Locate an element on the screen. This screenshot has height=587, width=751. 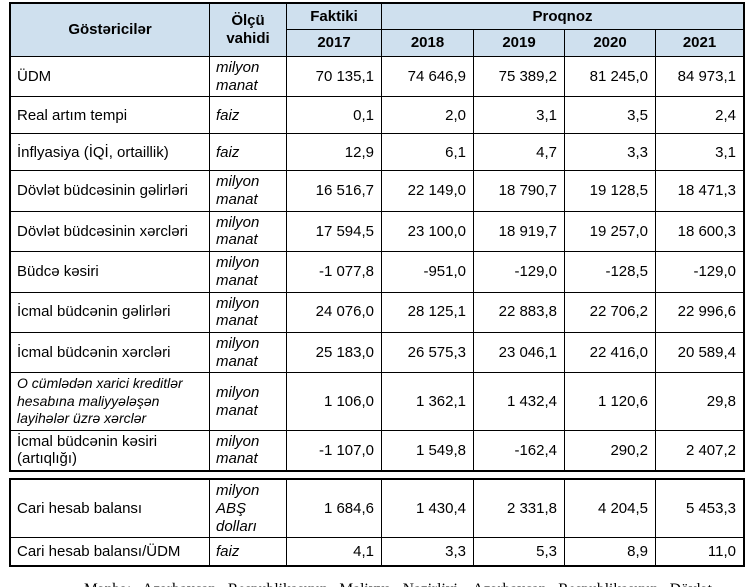
row-value-2017: 25 183,0 is located at coordinates (334, 353).